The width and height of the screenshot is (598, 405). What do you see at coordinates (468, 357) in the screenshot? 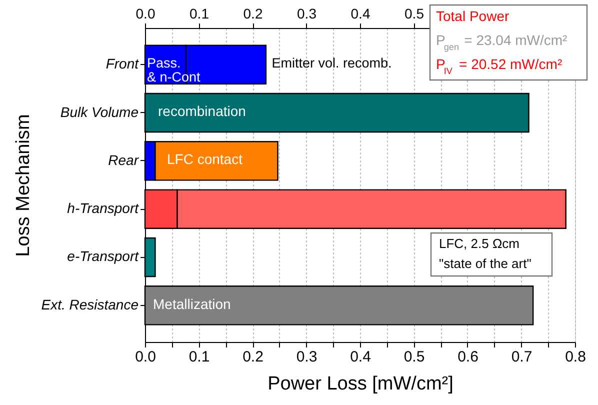
I see `x-tick-label: 0.6` at bounding box center [468, 357].